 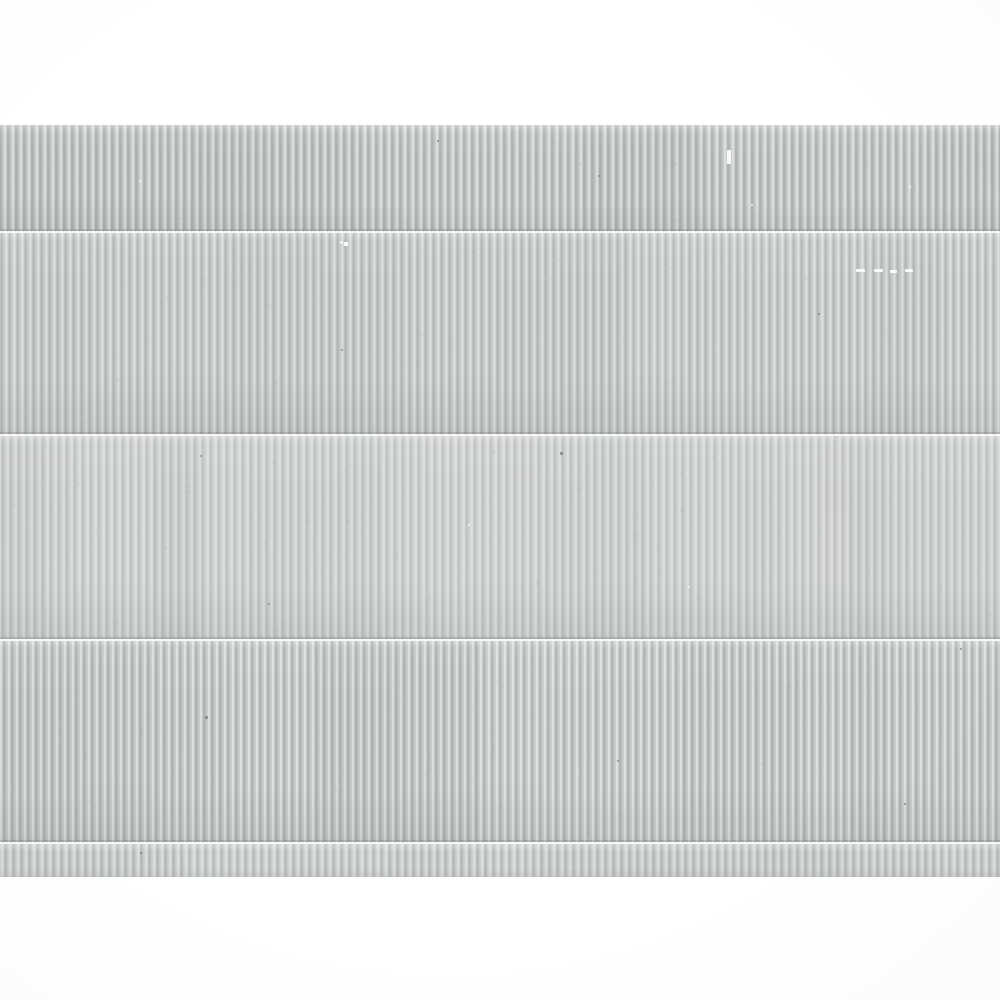 What do you see at coordinates (500, 62) in the screenshot?
I see `margin-top` at bounding box center [500, 62].